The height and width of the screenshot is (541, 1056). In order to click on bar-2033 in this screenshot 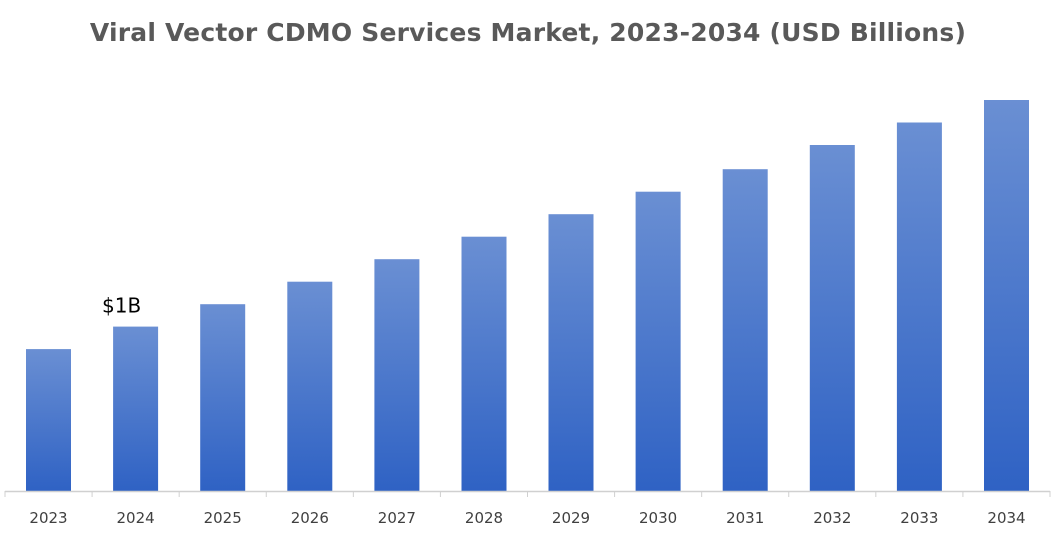, I will do `click(919, 306)`.